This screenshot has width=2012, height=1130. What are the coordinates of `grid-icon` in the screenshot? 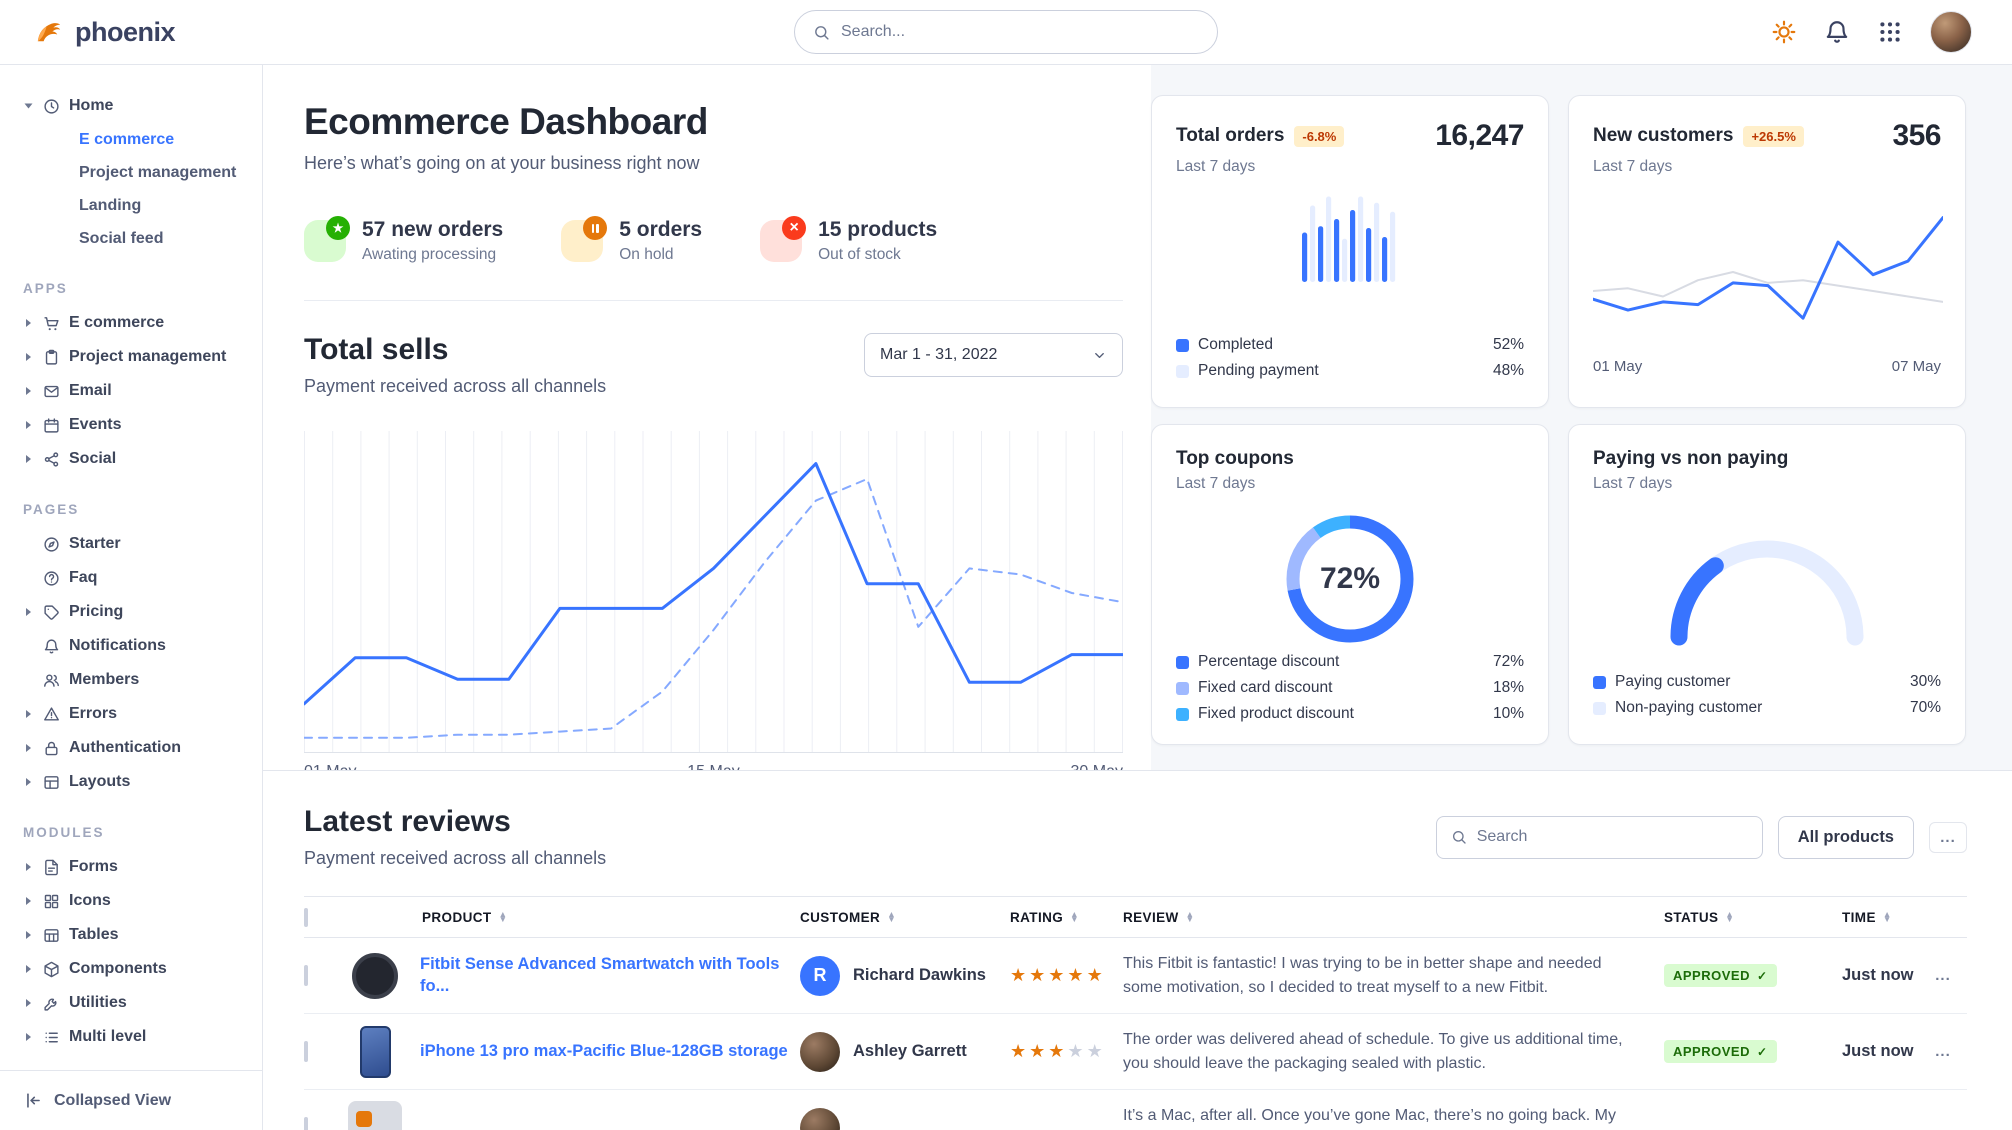 It's located at (51, 901).